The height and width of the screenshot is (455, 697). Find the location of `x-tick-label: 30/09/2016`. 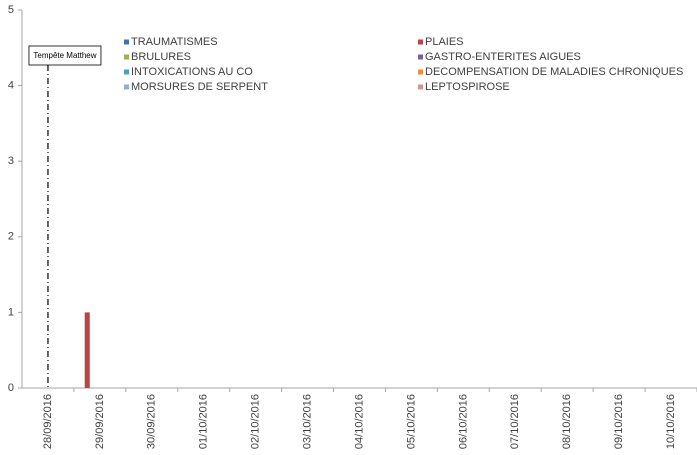

x-tick-label: 30/09/2016 is located at coordinates (152, 421).